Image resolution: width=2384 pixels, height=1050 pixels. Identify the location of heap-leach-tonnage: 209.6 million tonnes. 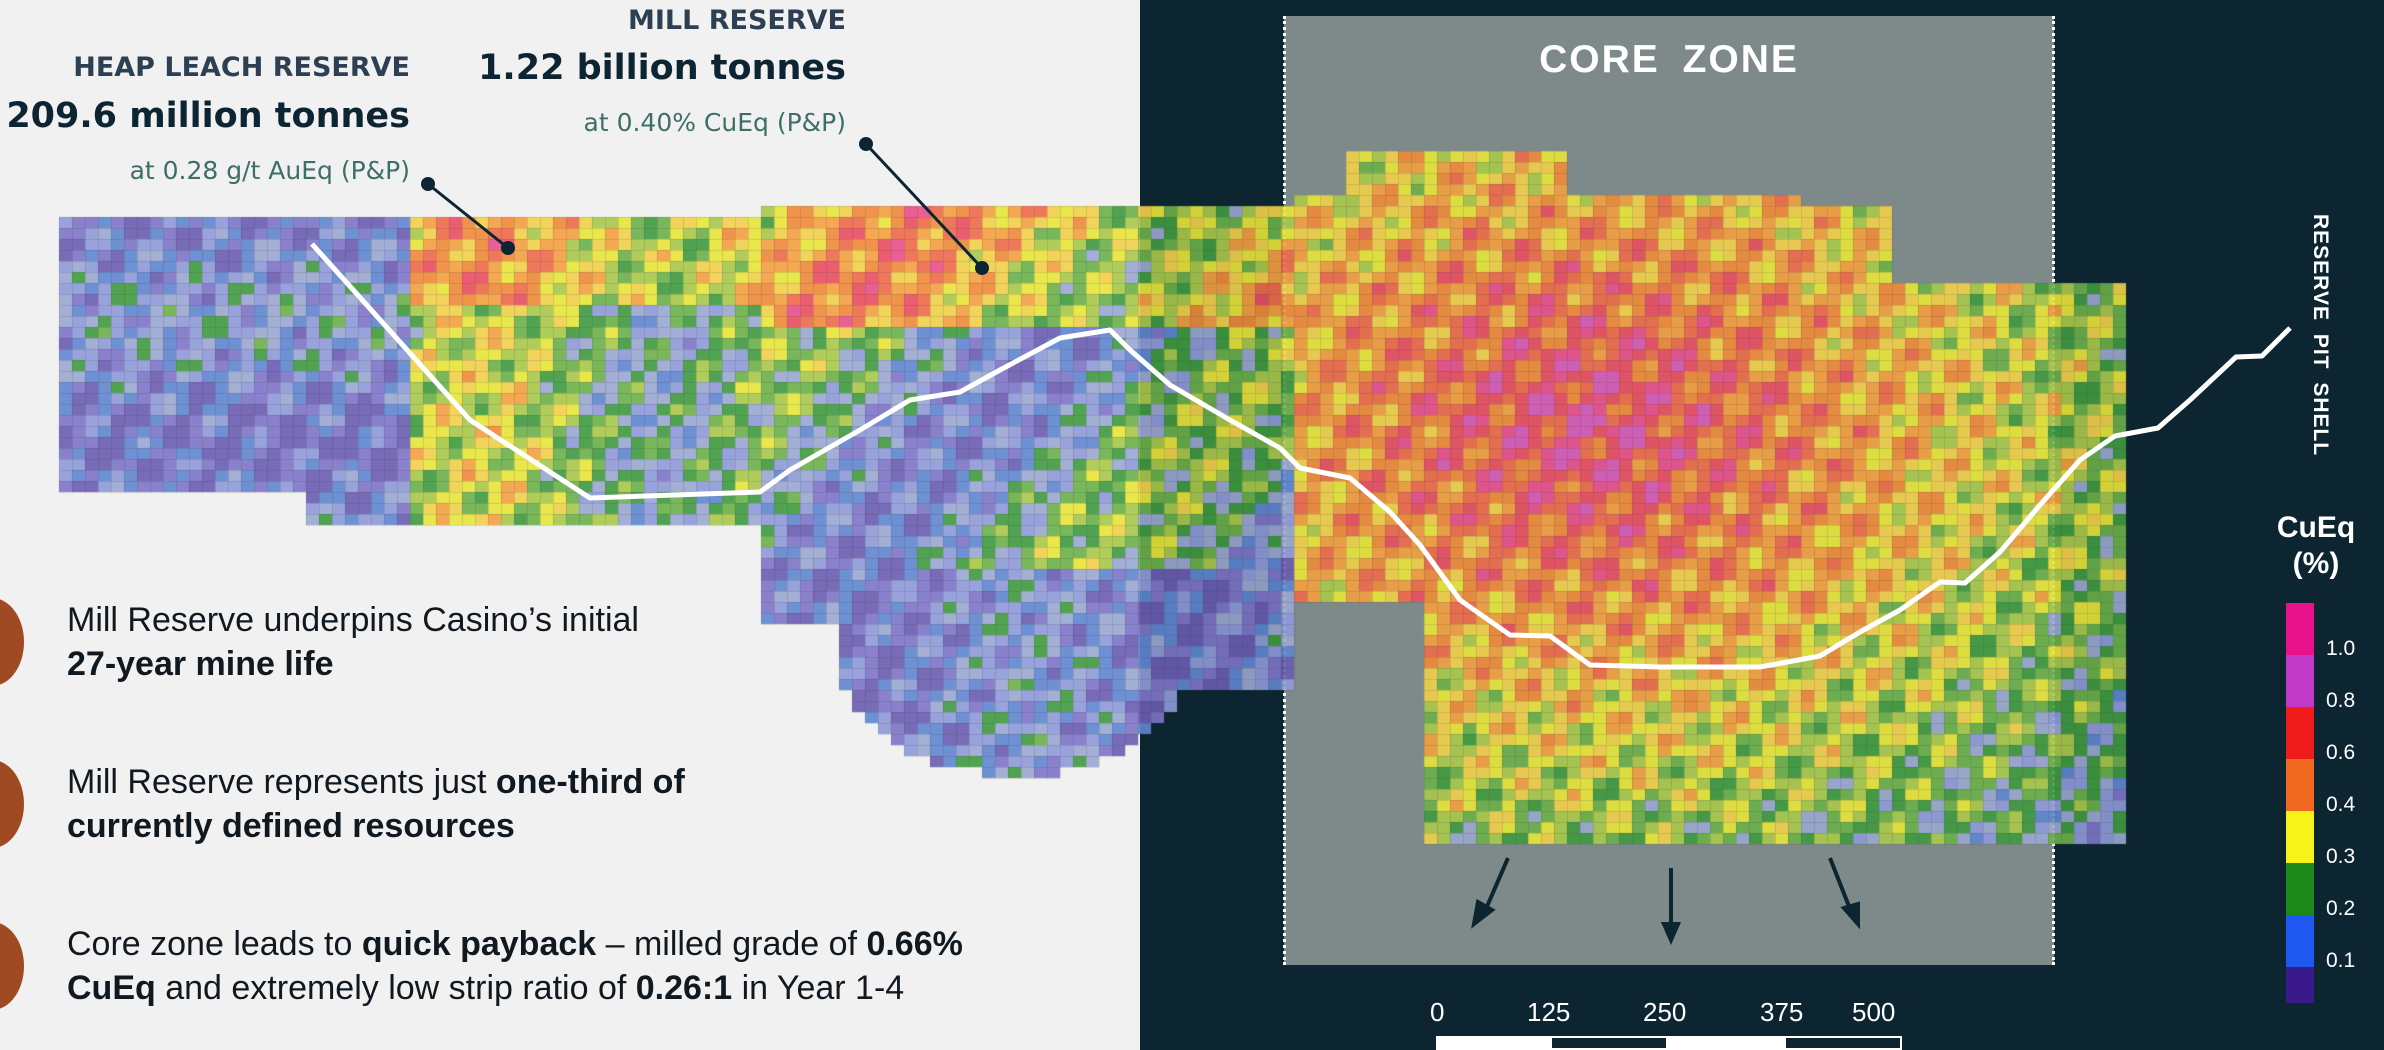
(208, 116).